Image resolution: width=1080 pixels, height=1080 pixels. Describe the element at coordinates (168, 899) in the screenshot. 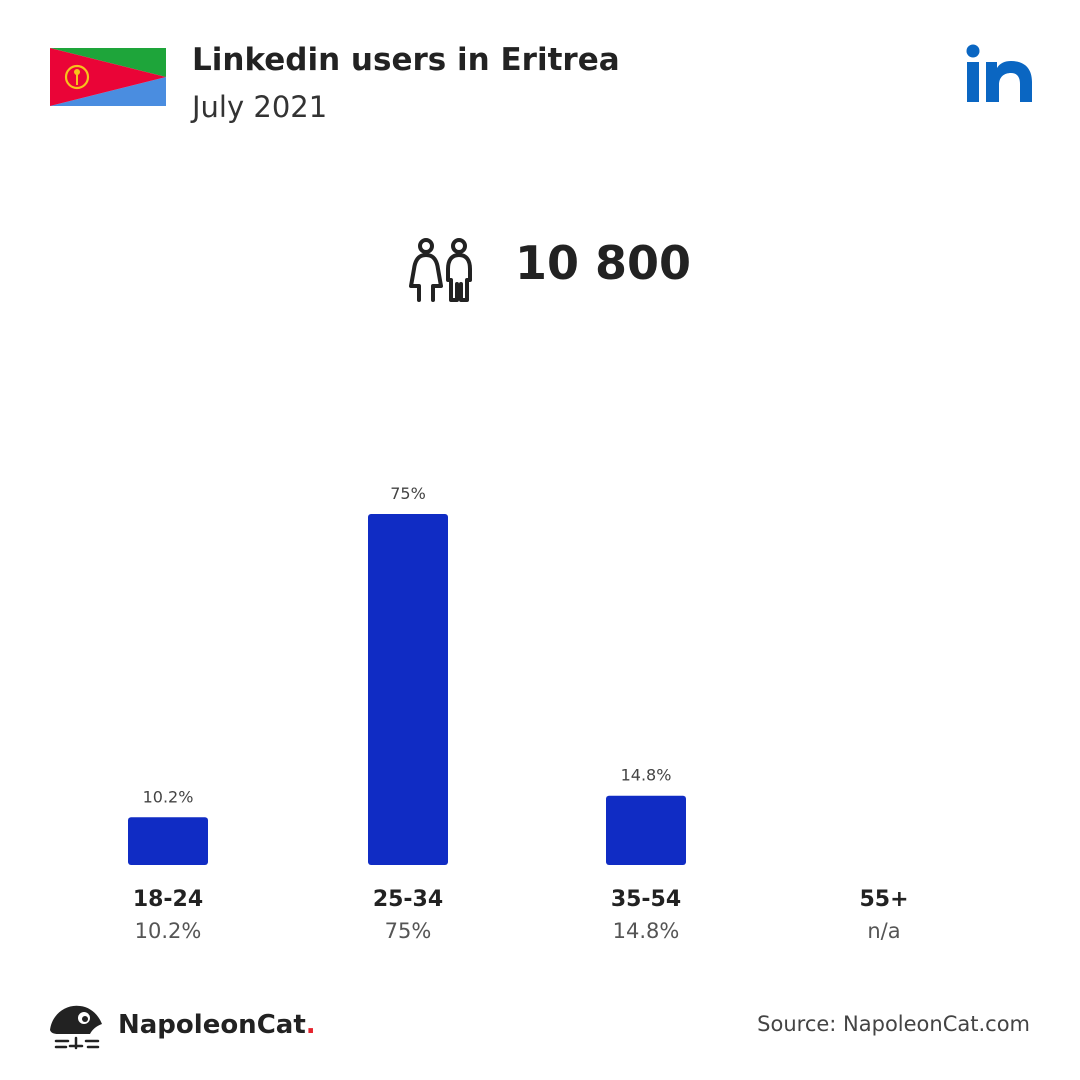

I see `category-label-18-24: 18-24` at that location.